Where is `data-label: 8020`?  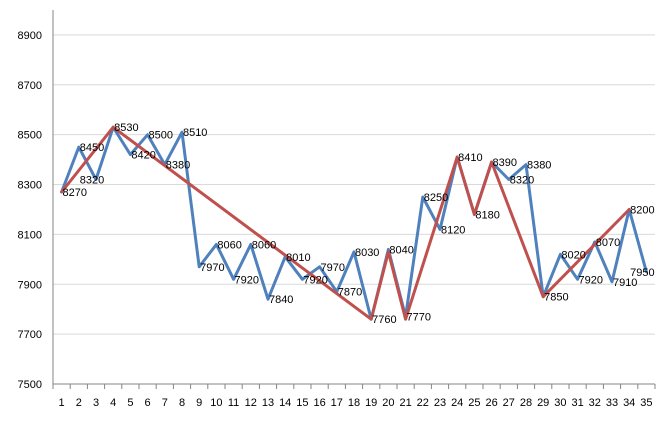 data-label: 8020 is located at coordinates (573, 255).